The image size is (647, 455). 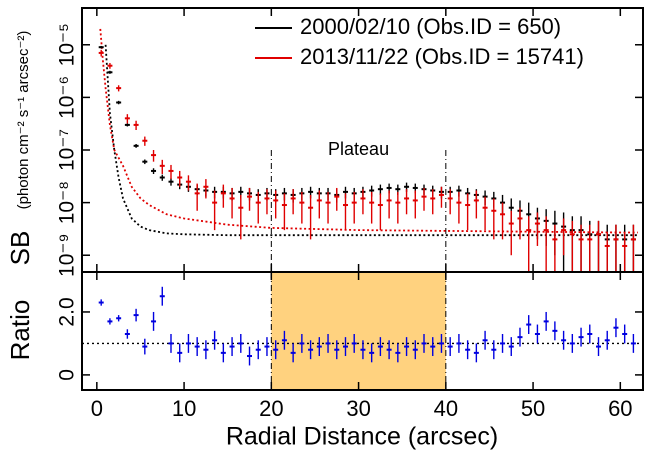 What do you see at coordinates (67, 44) in the screenshot?
I see `y-tick-label: 10⁻⁵` at bounding box center [67, 44].